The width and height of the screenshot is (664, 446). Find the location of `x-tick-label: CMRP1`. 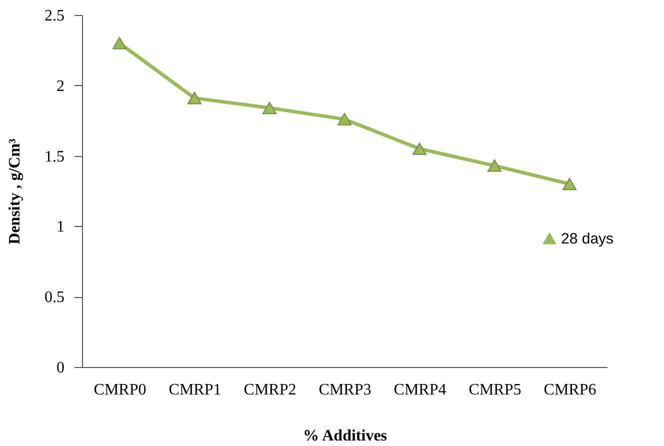

x-tick-label: CMRP1 is located at coordinates (195, 390).